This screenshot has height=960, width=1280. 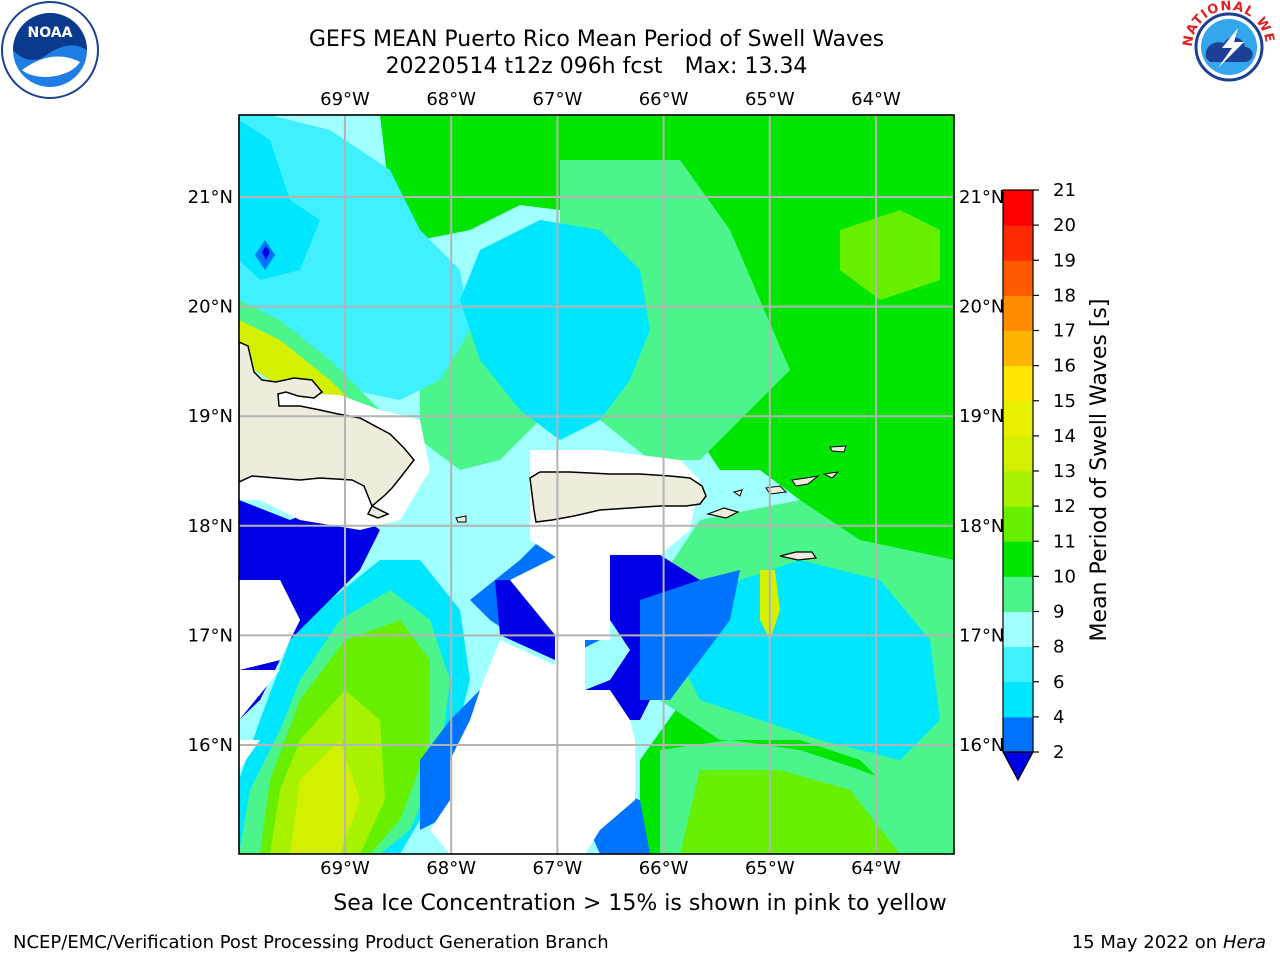 What do you see at coordinates (1064, 366) in the screenshot?
I see `colorbar-tick-label: 16` at bounding box center [1064, 366].